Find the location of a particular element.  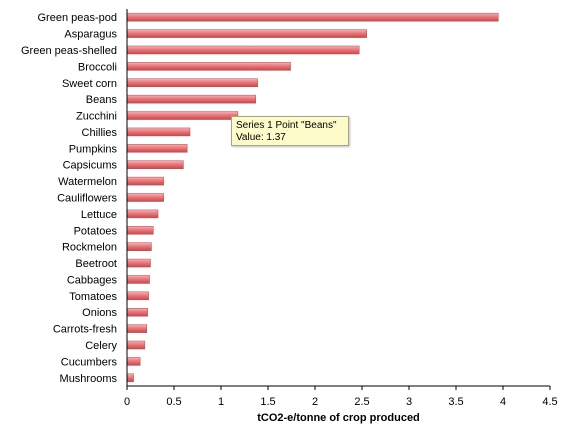

category-label: Lettuce is located at coordinates (99, 215).